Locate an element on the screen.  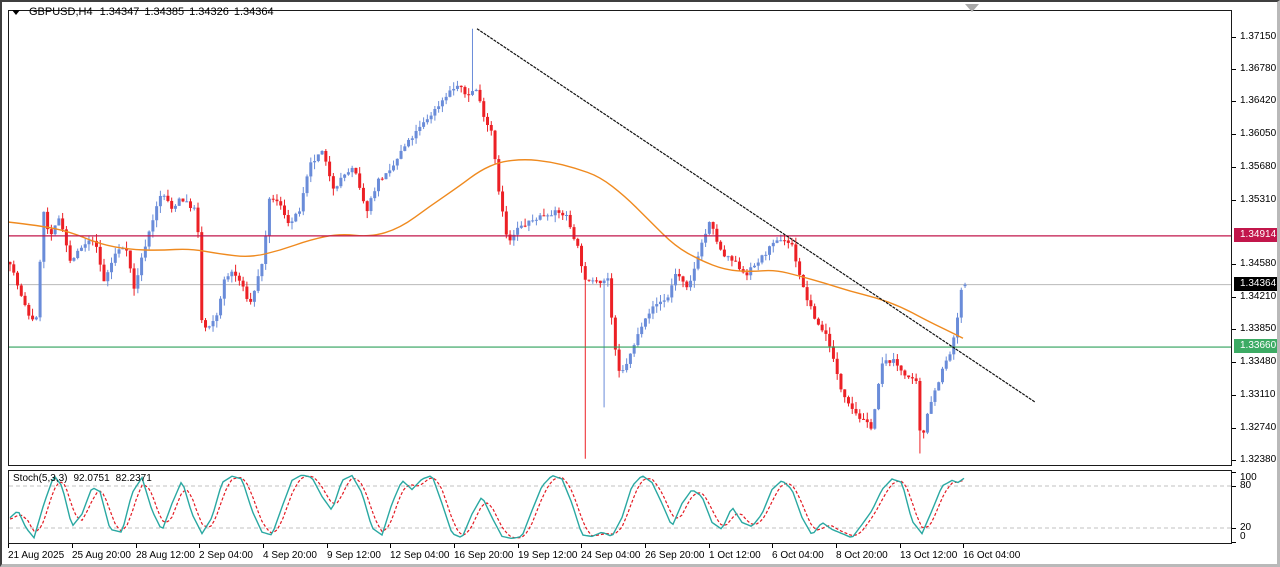
stoch-tick-label: 20 is located at coordinates (1246, 527).